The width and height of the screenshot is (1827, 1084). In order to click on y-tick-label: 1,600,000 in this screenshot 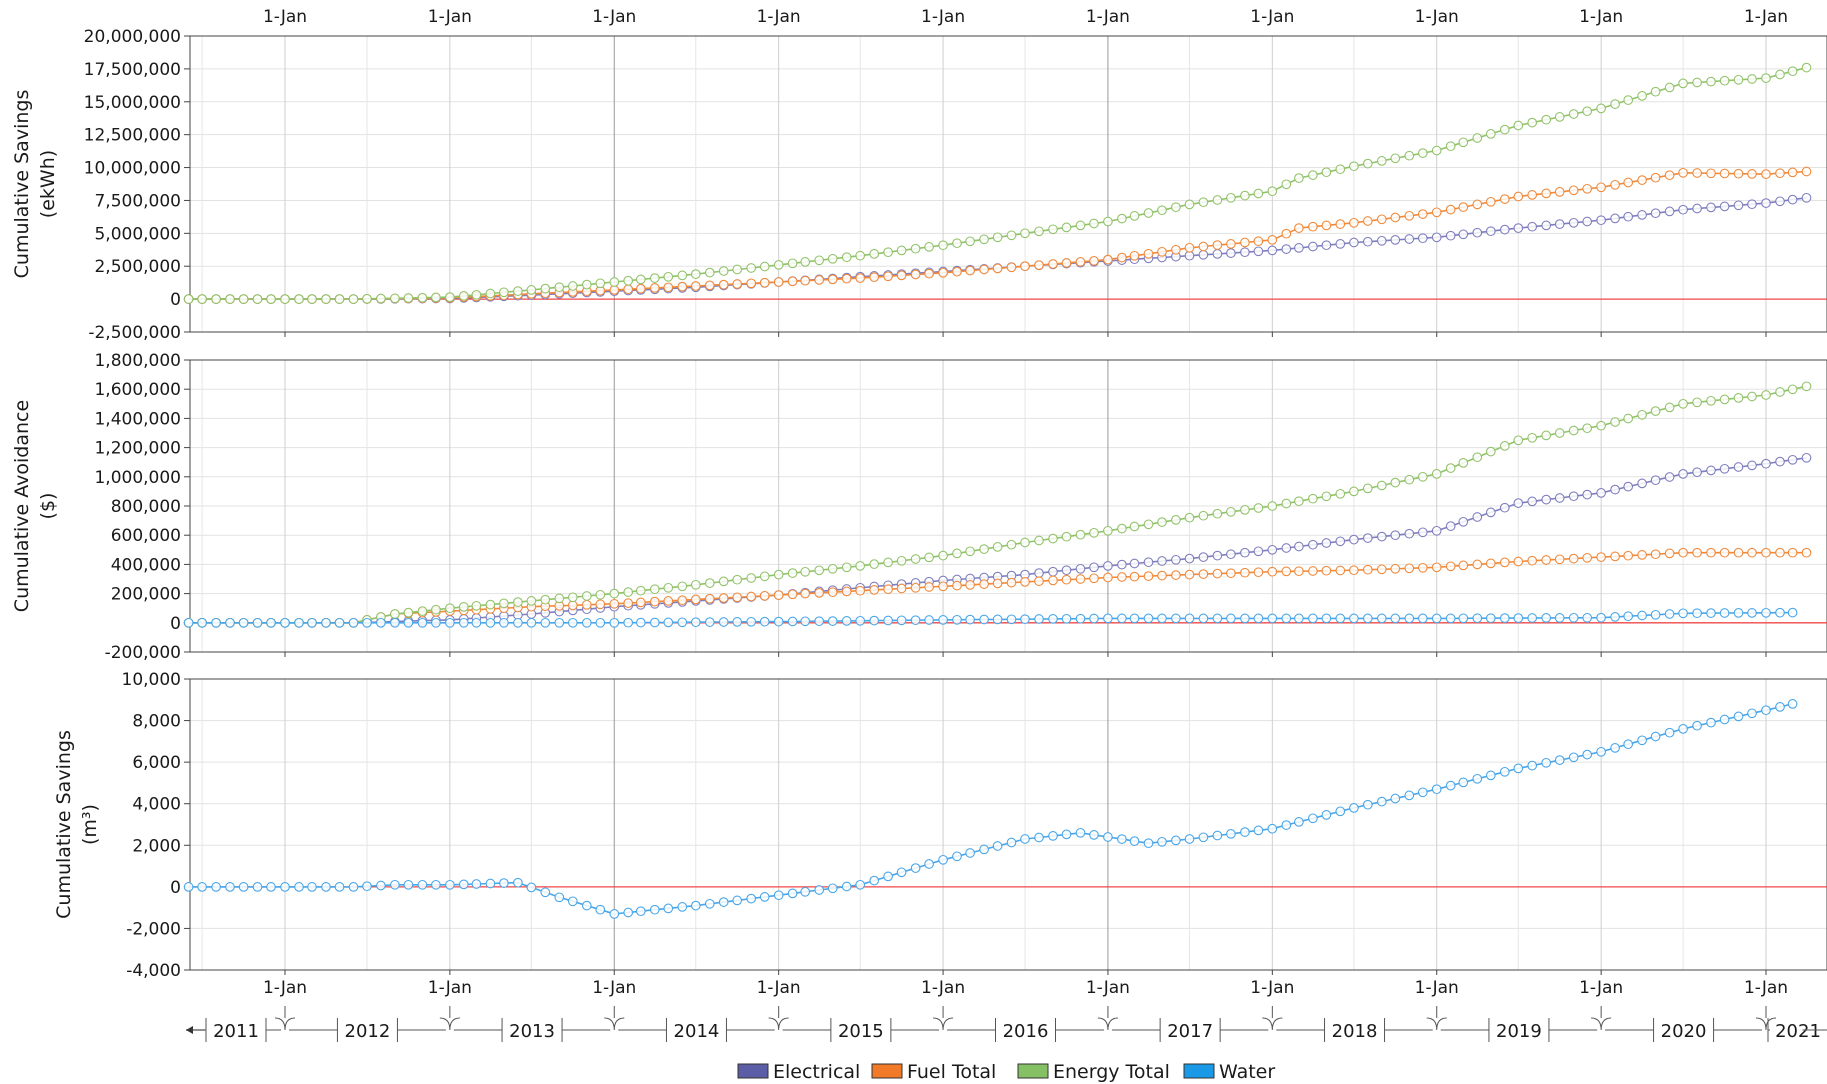, I will do `click(137, 390)`.